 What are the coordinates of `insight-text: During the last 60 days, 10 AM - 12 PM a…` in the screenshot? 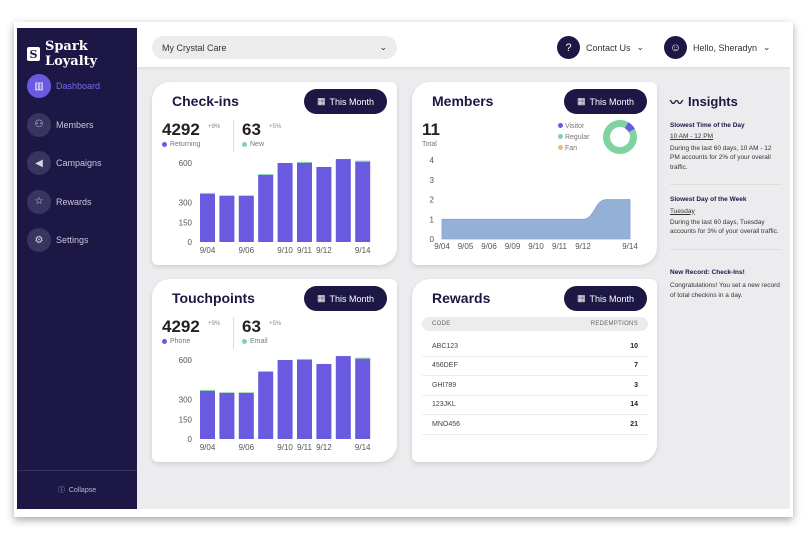 It's located at (721, 157).